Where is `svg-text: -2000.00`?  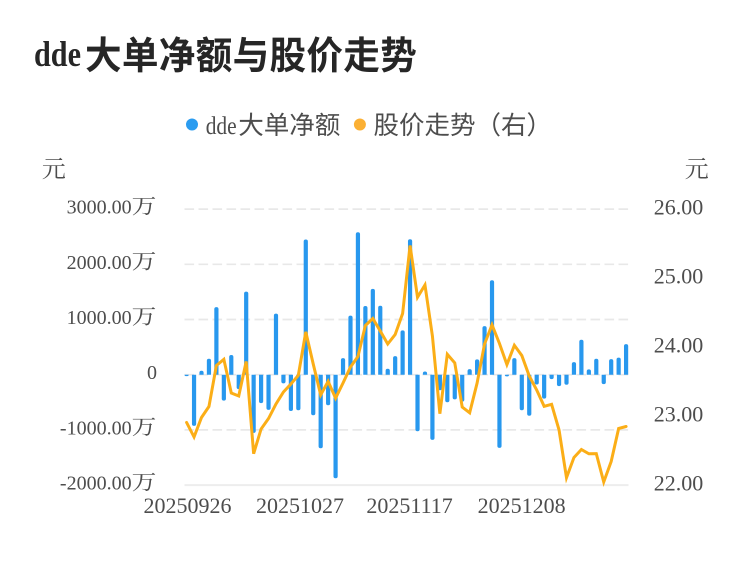
svg-text: -2000.00 is located at coordinates (96, 484).